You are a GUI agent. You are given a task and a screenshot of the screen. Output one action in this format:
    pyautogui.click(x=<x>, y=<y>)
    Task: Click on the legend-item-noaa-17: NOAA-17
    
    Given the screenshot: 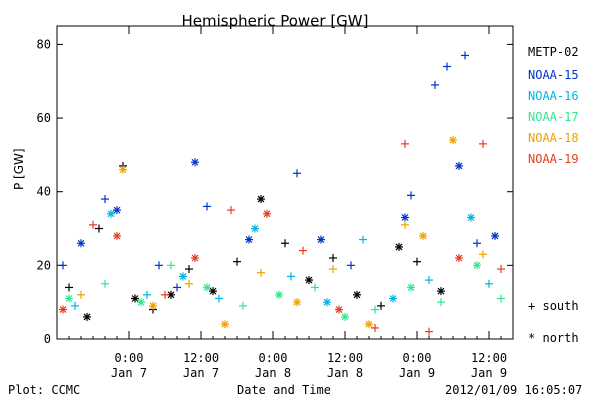 What is the action you would take?
    pyautogui.click(x=553, y=117)
    